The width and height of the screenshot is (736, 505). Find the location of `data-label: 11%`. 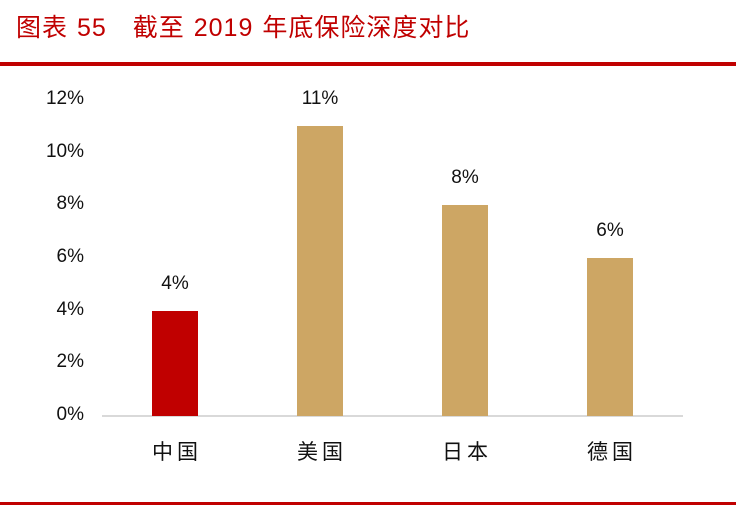

data-label: 11% is located at coordinates (320, 99).